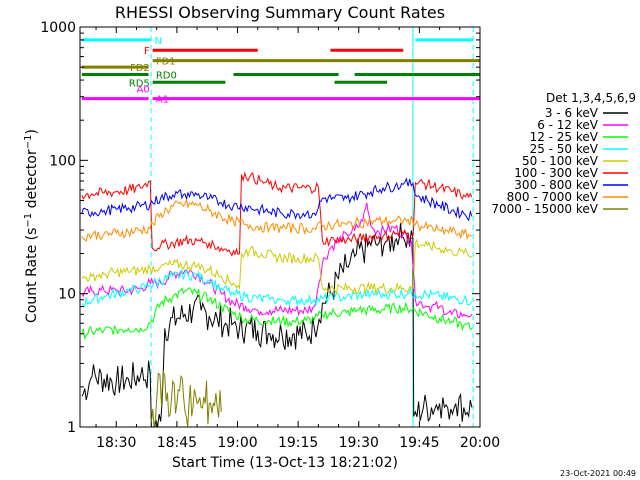 Image resolution: width=640 pixels, height=480 pixels. Describe the element at coordinates (166, 76) in the screenshot. I see `state-label-4: RD0` at that location.